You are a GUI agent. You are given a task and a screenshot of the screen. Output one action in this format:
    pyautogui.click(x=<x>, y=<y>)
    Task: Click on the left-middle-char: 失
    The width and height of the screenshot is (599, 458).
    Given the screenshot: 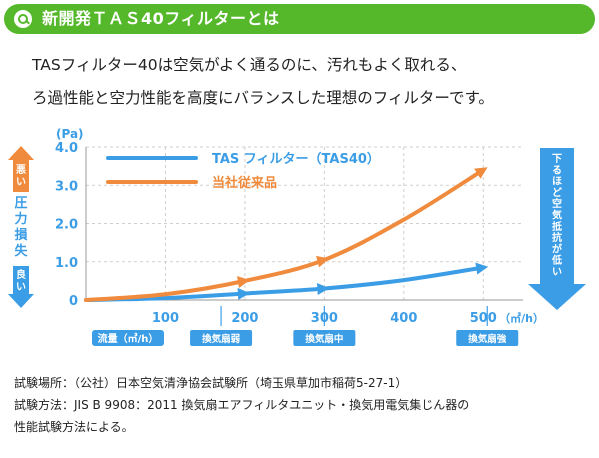 What is the action you would take?
    pyautogui.click(x=21, y=251)
    